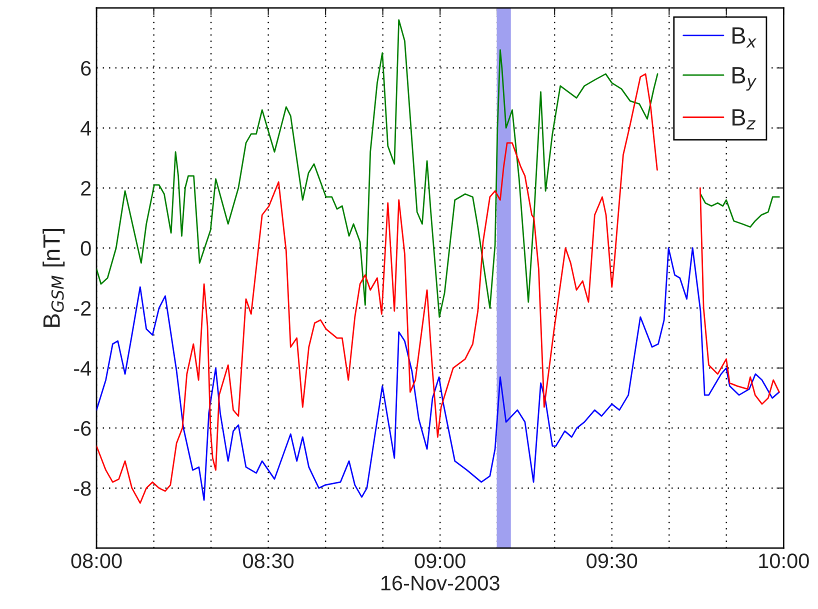  What do you see at coordinates (85, 248) in the screenshot?
I see `y-tick-label: 0` at bounding box center [85, 248].